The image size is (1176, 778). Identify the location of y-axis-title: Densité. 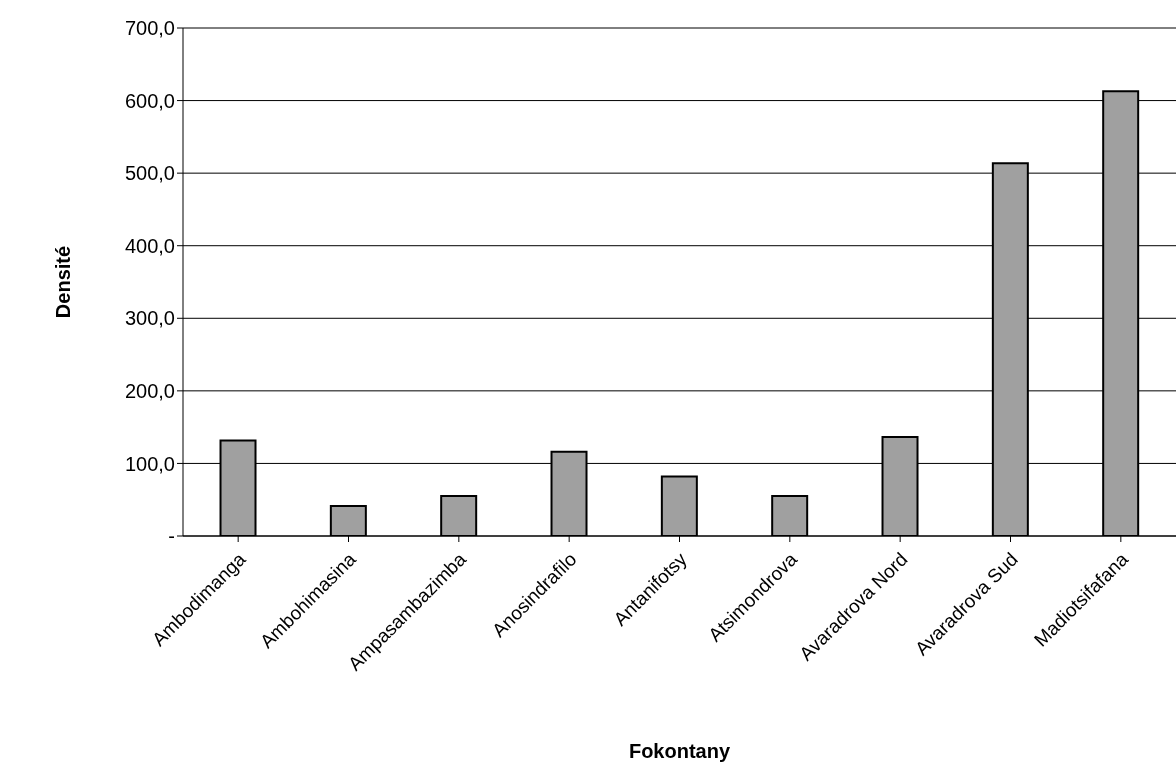
(63, 282).